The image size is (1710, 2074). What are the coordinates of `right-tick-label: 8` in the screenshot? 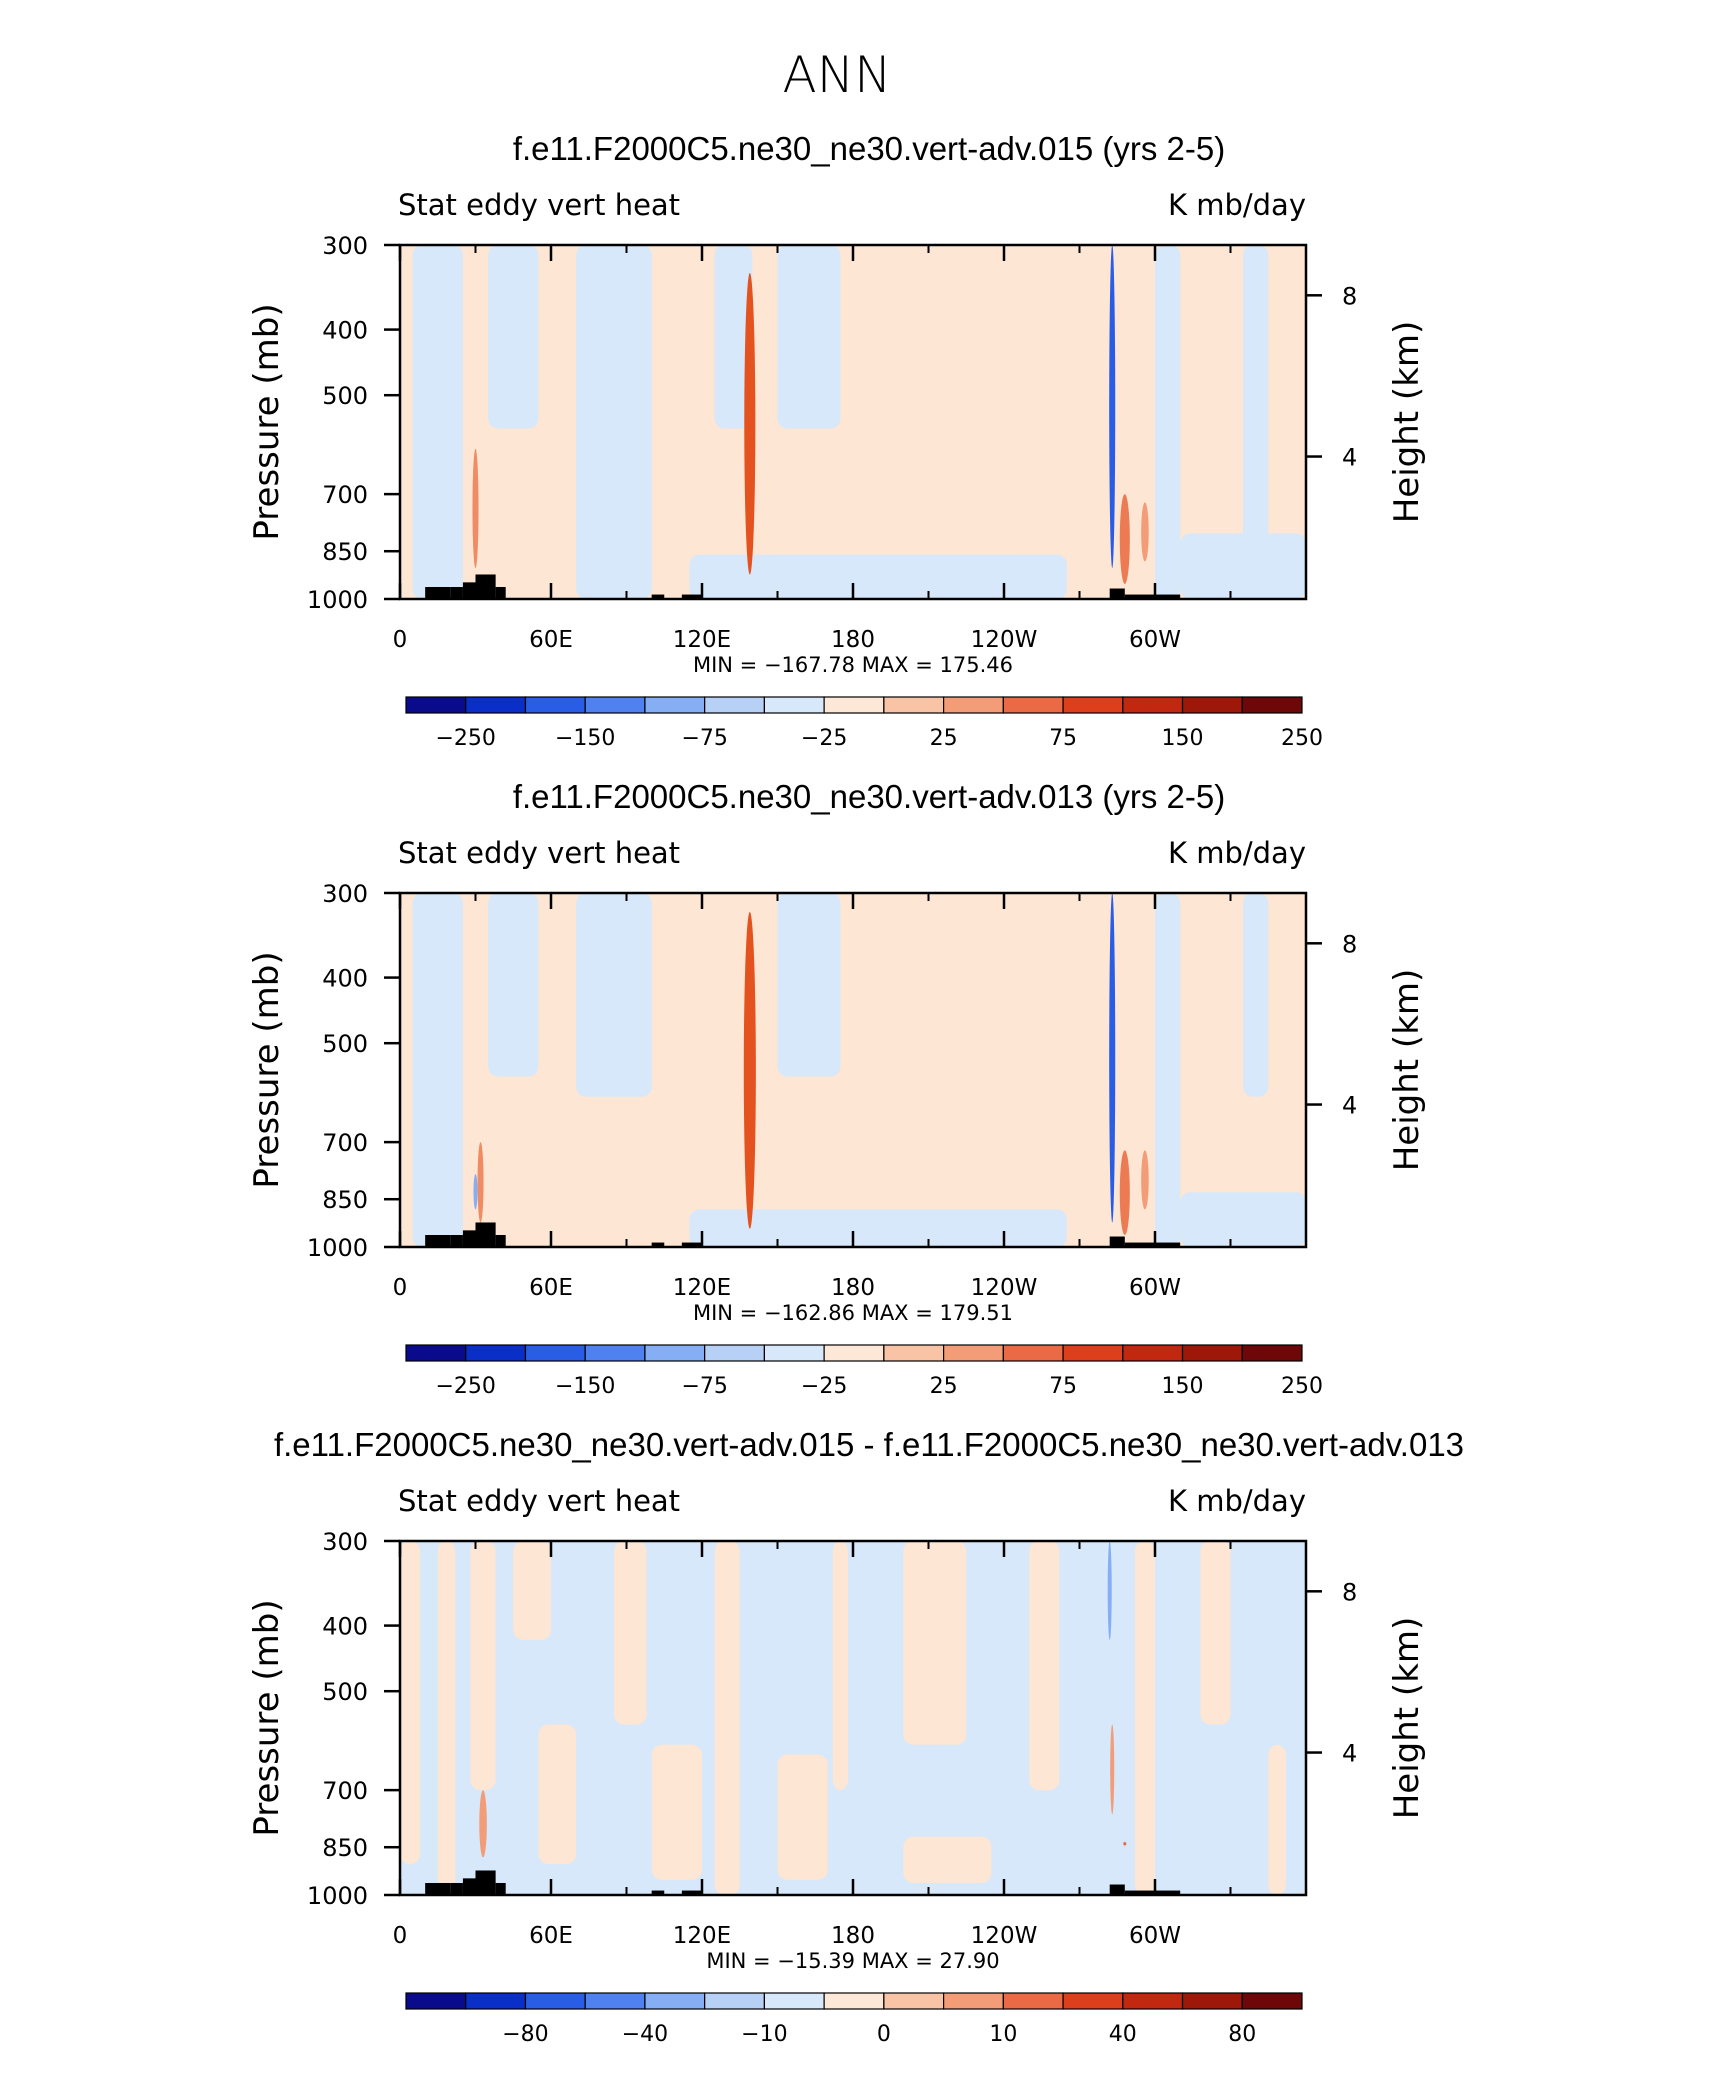 It's located at (1349, 944).